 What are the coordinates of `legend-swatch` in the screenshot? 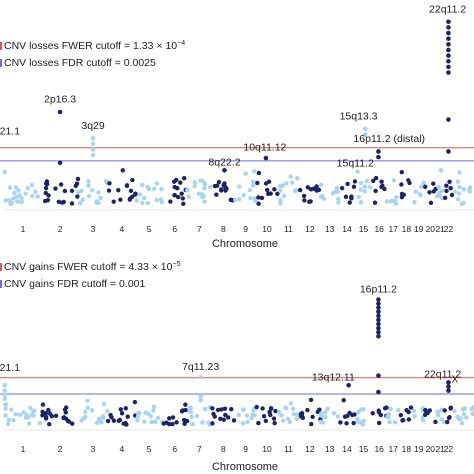 It's located at (1, 63).